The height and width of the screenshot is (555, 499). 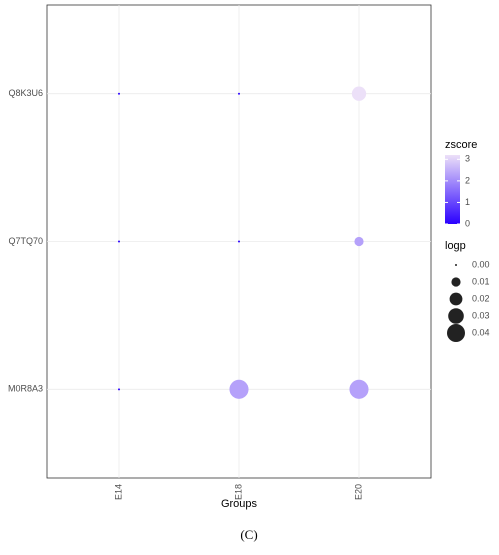 What do you see at coordinates (25, 389) in the screenshot?
I see `y-tick-label: M0R8A3` at bounding box center [25, 389].